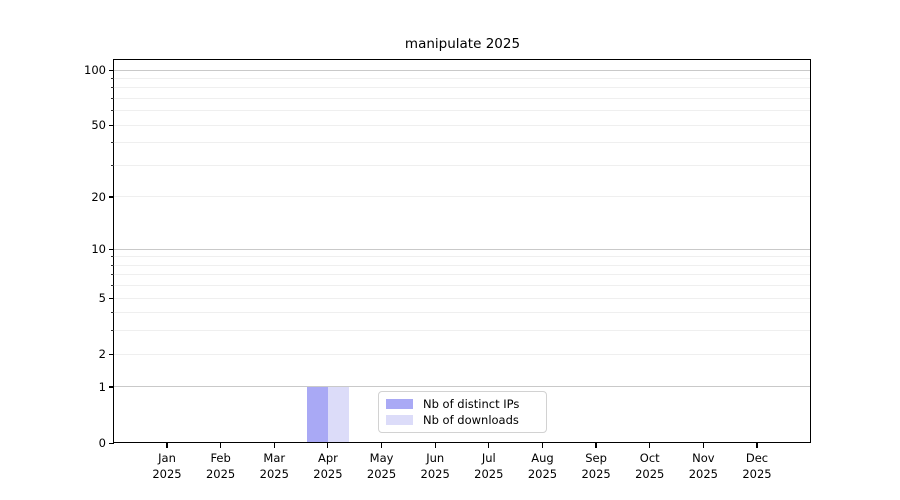 Image resolution: width=900 pixels, height=500 pixels. I want to click on x-tick-mark-may, so click(381, 445).